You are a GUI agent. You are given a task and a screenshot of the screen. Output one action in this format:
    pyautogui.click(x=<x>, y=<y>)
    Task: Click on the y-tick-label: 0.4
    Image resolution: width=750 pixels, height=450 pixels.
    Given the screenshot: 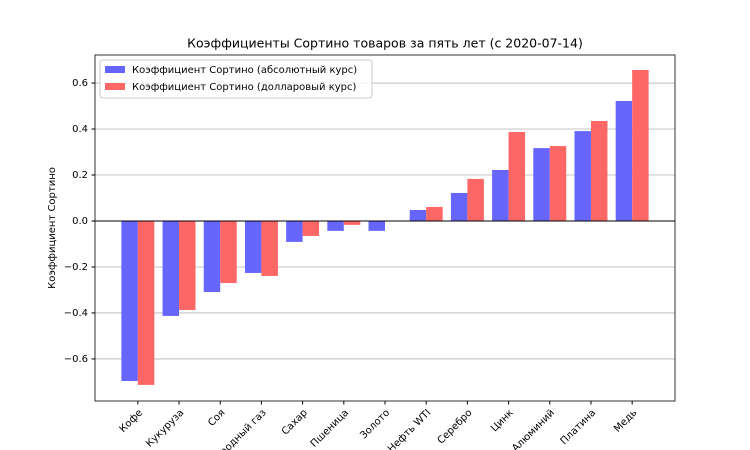 What is the action you would take?
    pyautogui.click(x=80, y=129)
    